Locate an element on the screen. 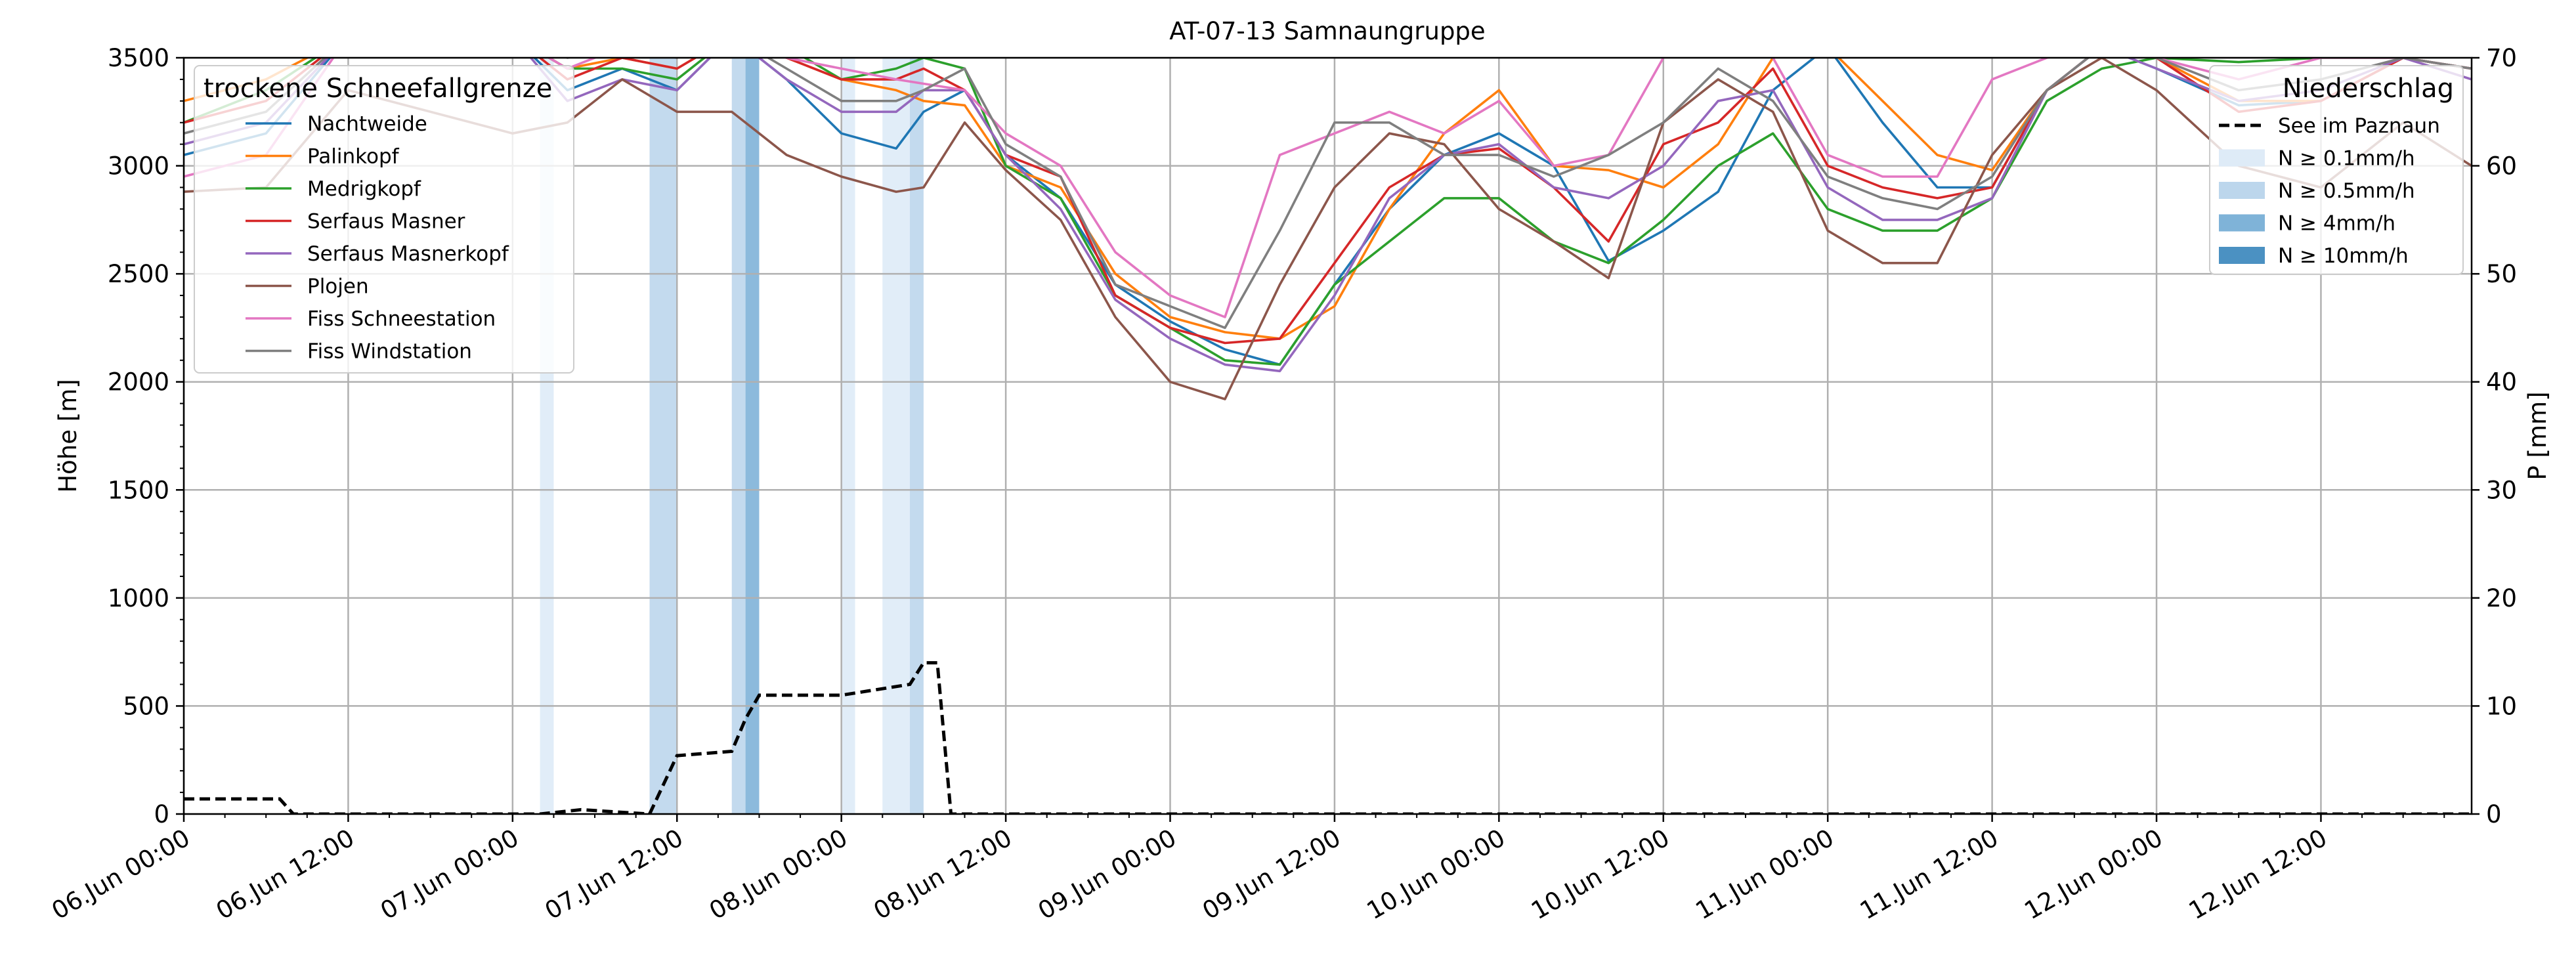 The image size is (2576, 965). legend-label: Serfaus Masnerkopf is located at coordinates (408, 254).